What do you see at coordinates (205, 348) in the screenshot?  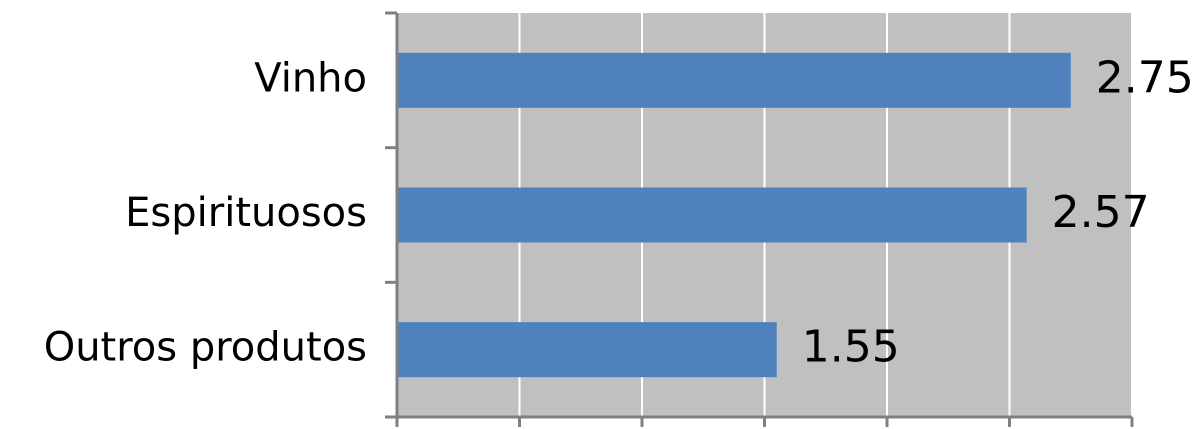 I see `category-label: Outros produtos` at bounding box center [205, 348].